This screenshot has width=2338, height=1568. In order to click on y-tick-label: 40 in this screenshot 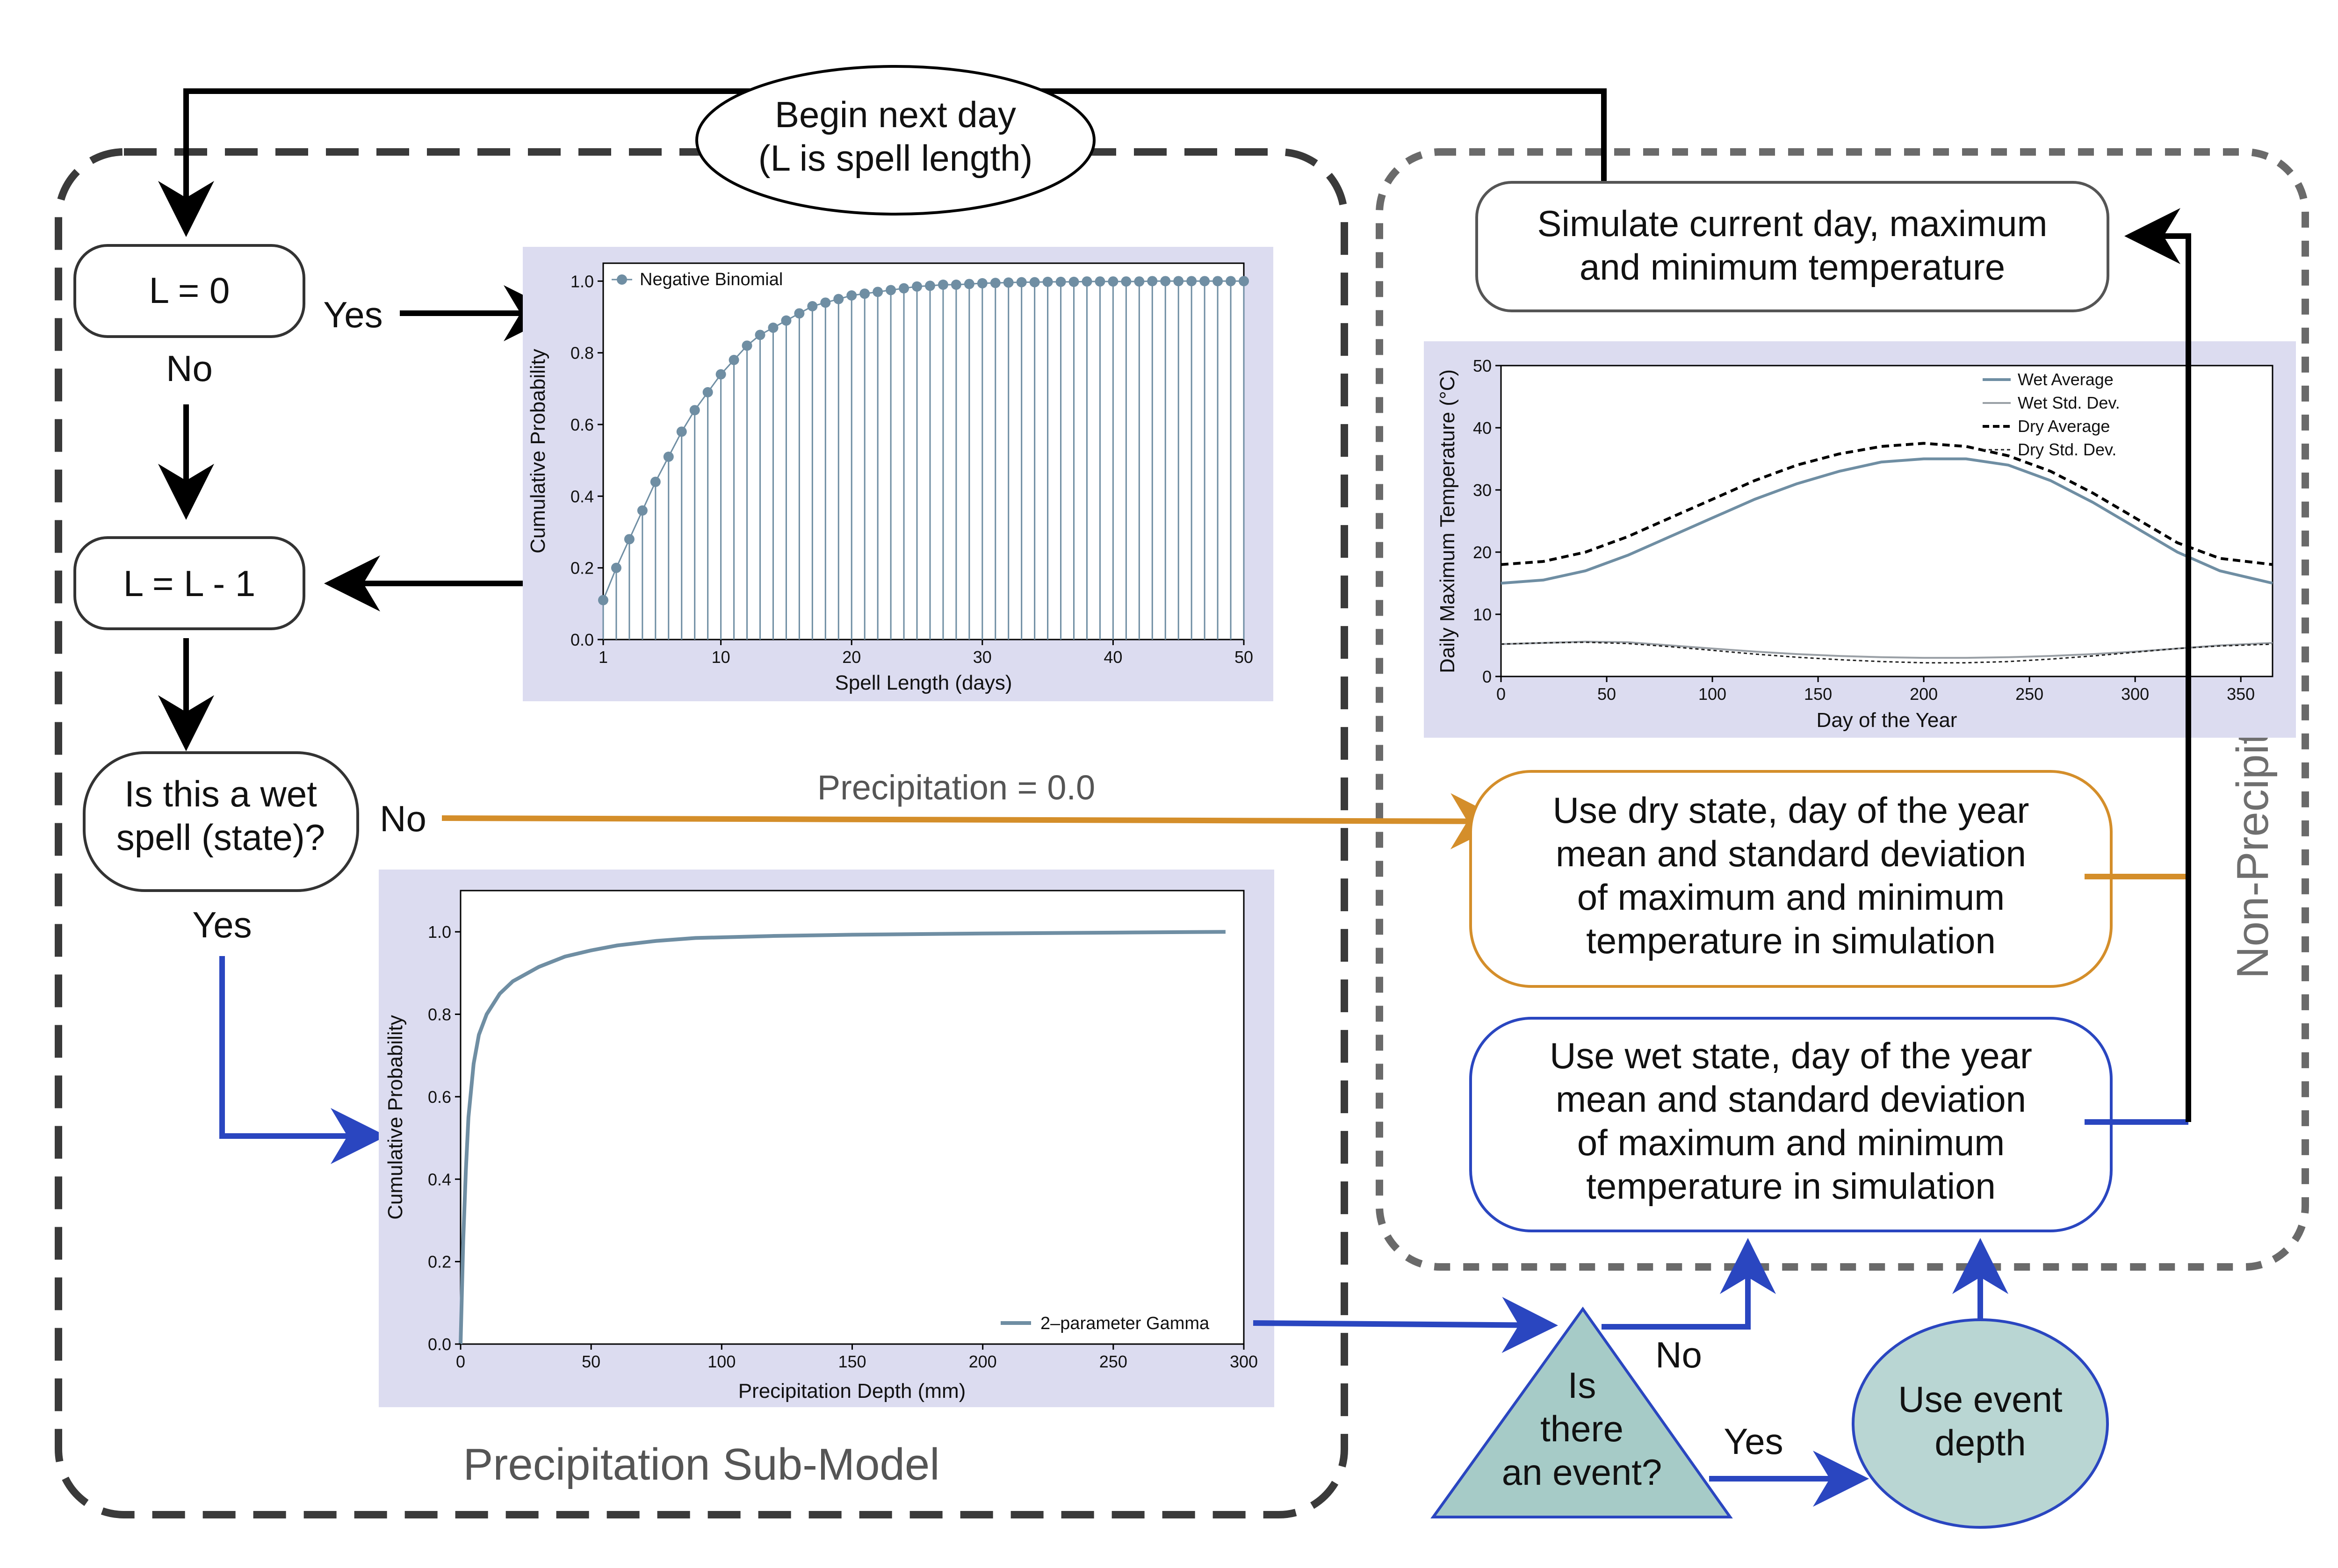, I will do `click(1483, 428)`.